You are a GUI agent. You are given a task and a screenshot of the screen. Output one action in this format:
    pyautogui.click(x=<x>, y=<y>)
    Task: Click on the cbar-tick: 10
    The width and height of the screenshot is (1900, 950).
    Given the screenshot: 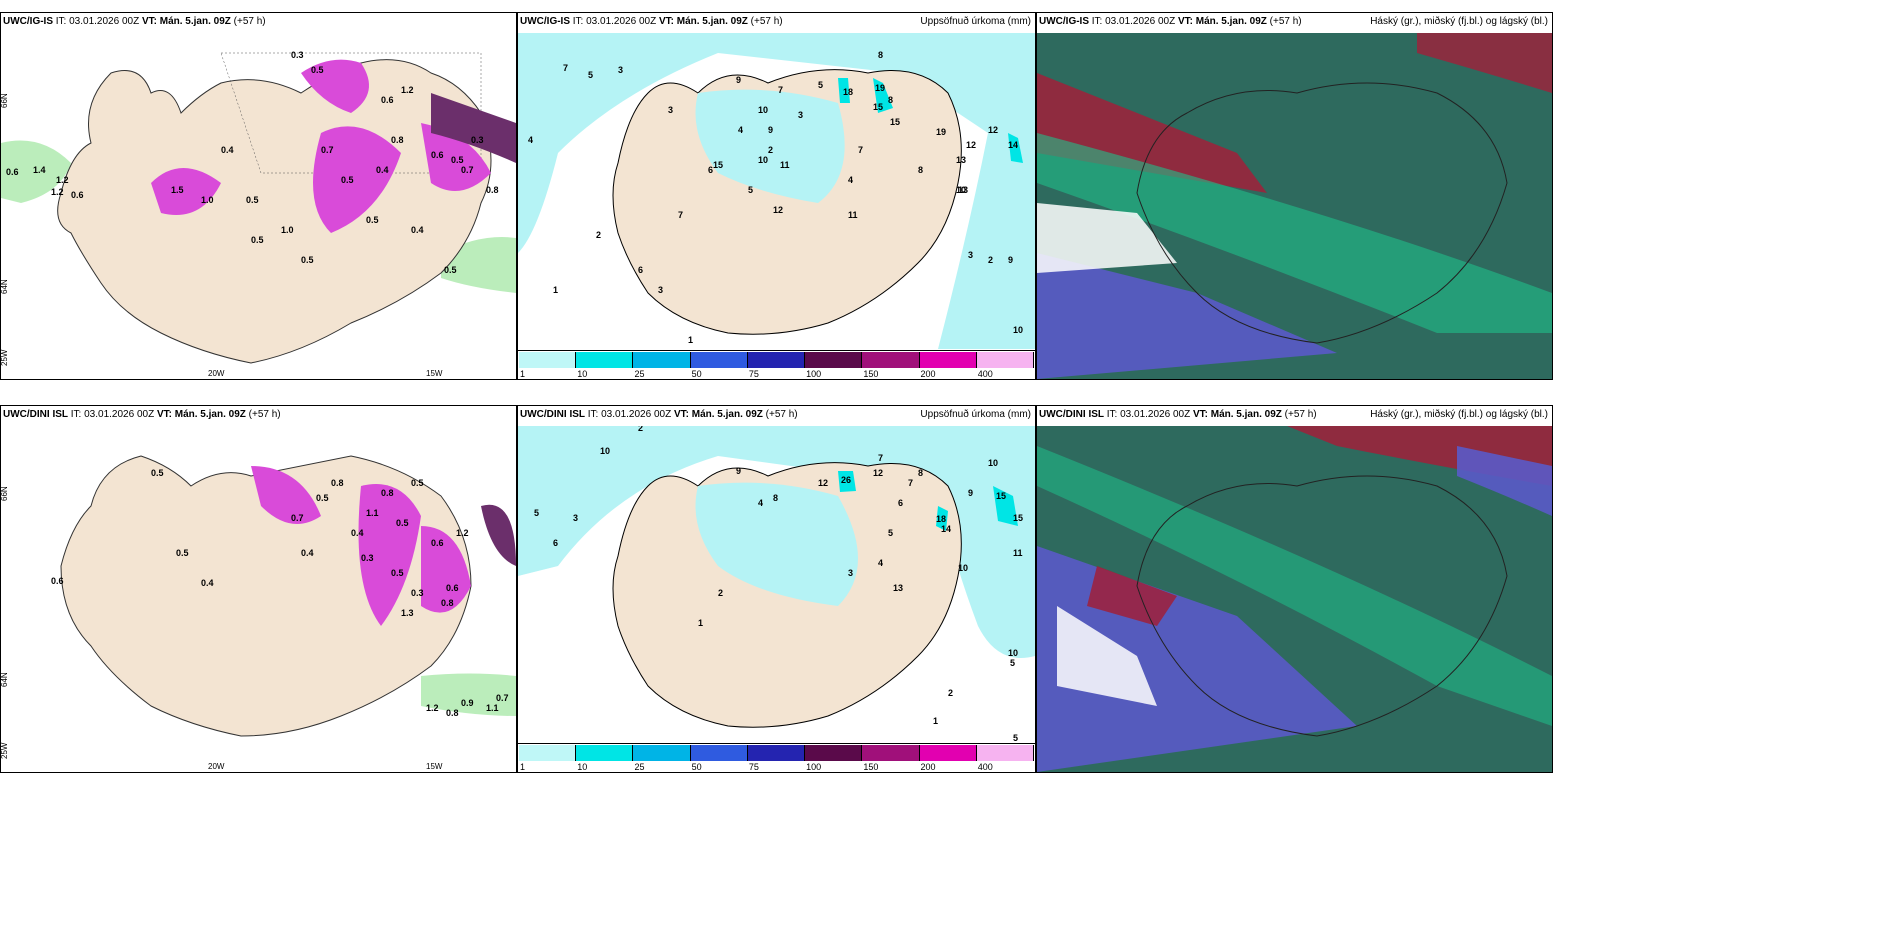 What is the action you would take?
    pyautogui.click(x=582, y=374)
    